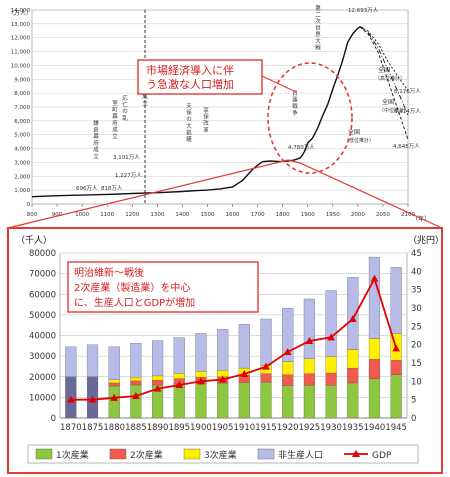 This screenshot has width=450, height=477. Describe the element at coordinates (295, 93) in the screenshot. I see `top-event-char: 日` at that location.